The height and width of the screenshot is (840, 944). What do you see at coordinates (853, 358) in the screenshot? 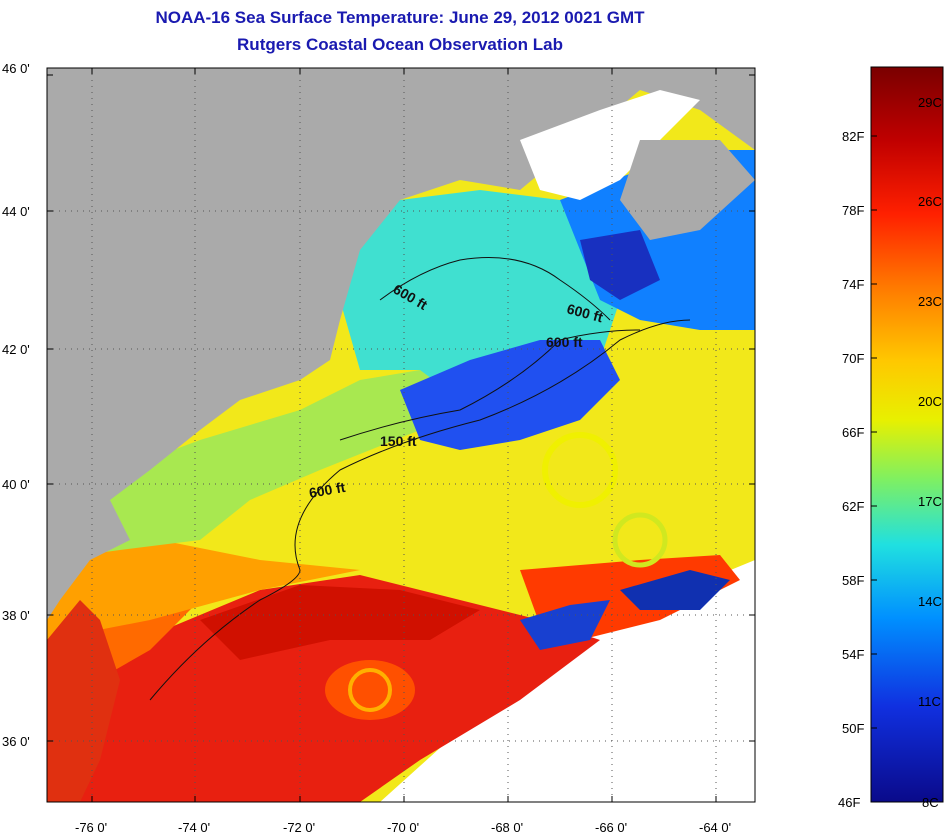
I see `colorbar-f-label: 70F` at bounding box center [853, 358].